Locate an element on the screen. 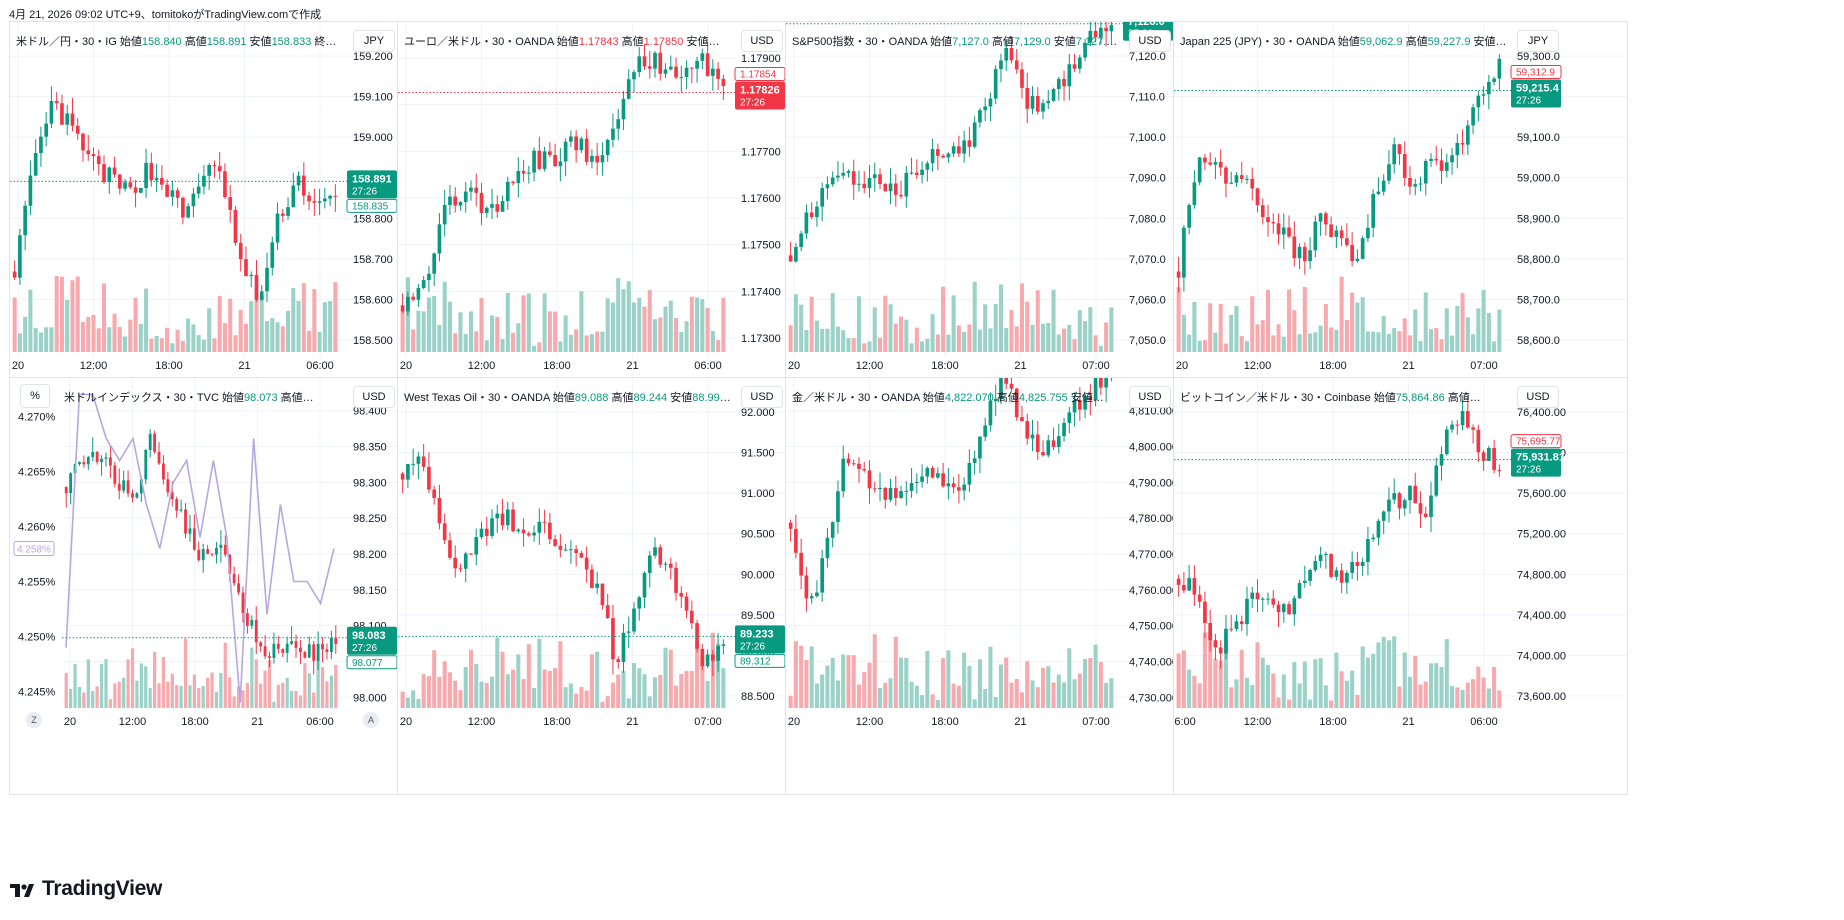 The height and width of the screenshot is (920, 1844). x-tick-label: 07:00 is located at coordinates (1096, 722).